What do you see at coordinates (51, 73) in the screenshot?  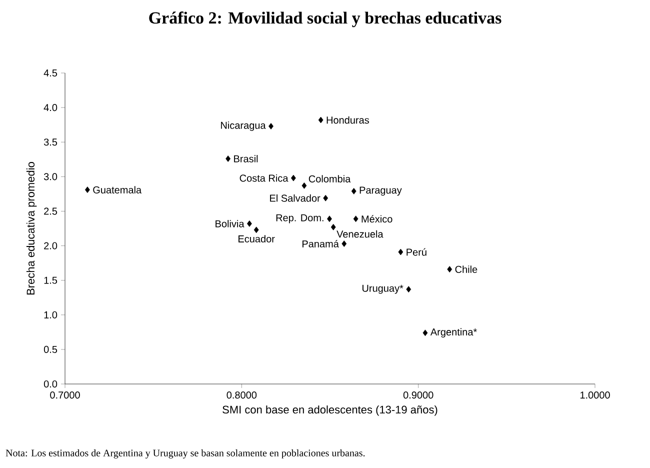 I see `y-tick-label: 4.5` at bounding box center [51, 73].